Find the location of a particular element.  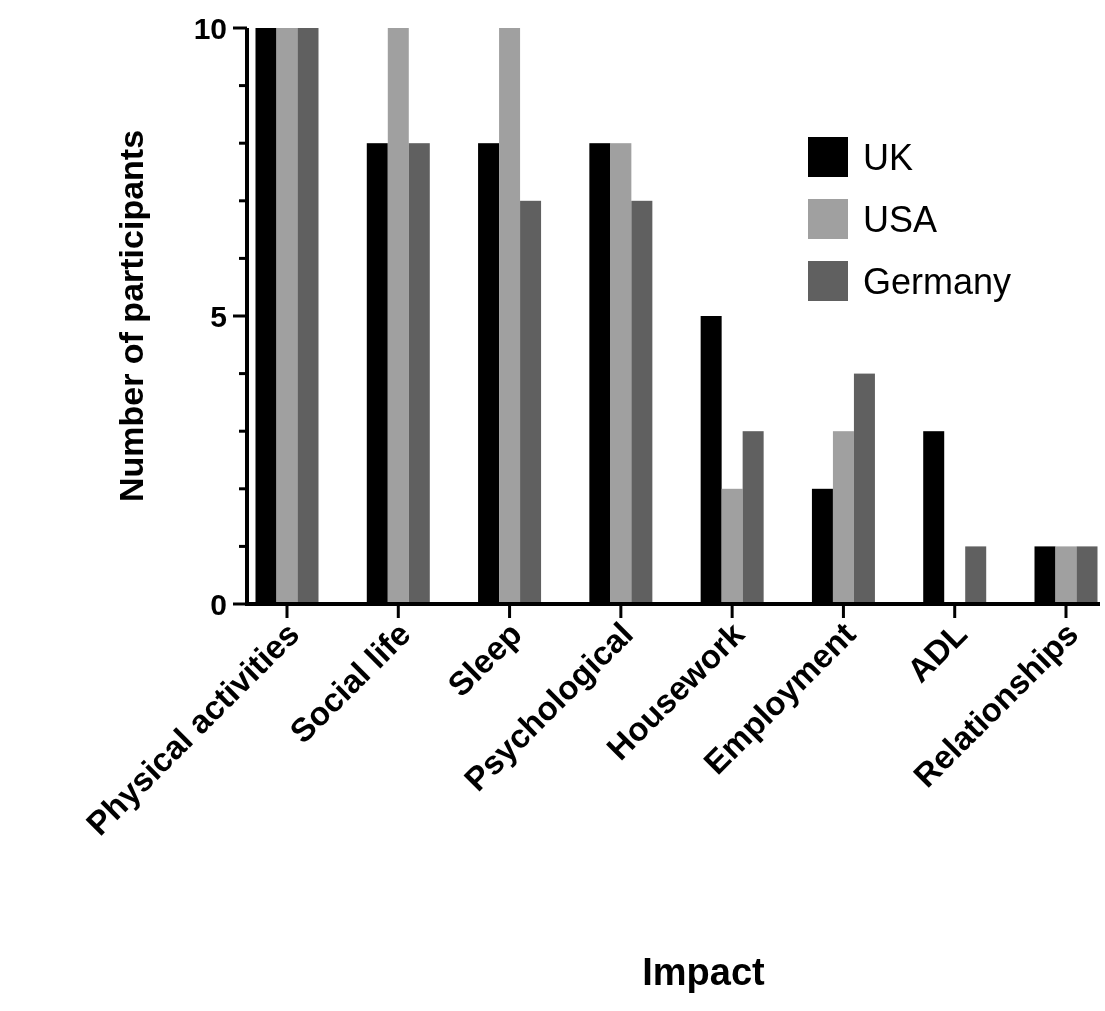

y-tick-label: 0 is located at coordinates (218, 604).